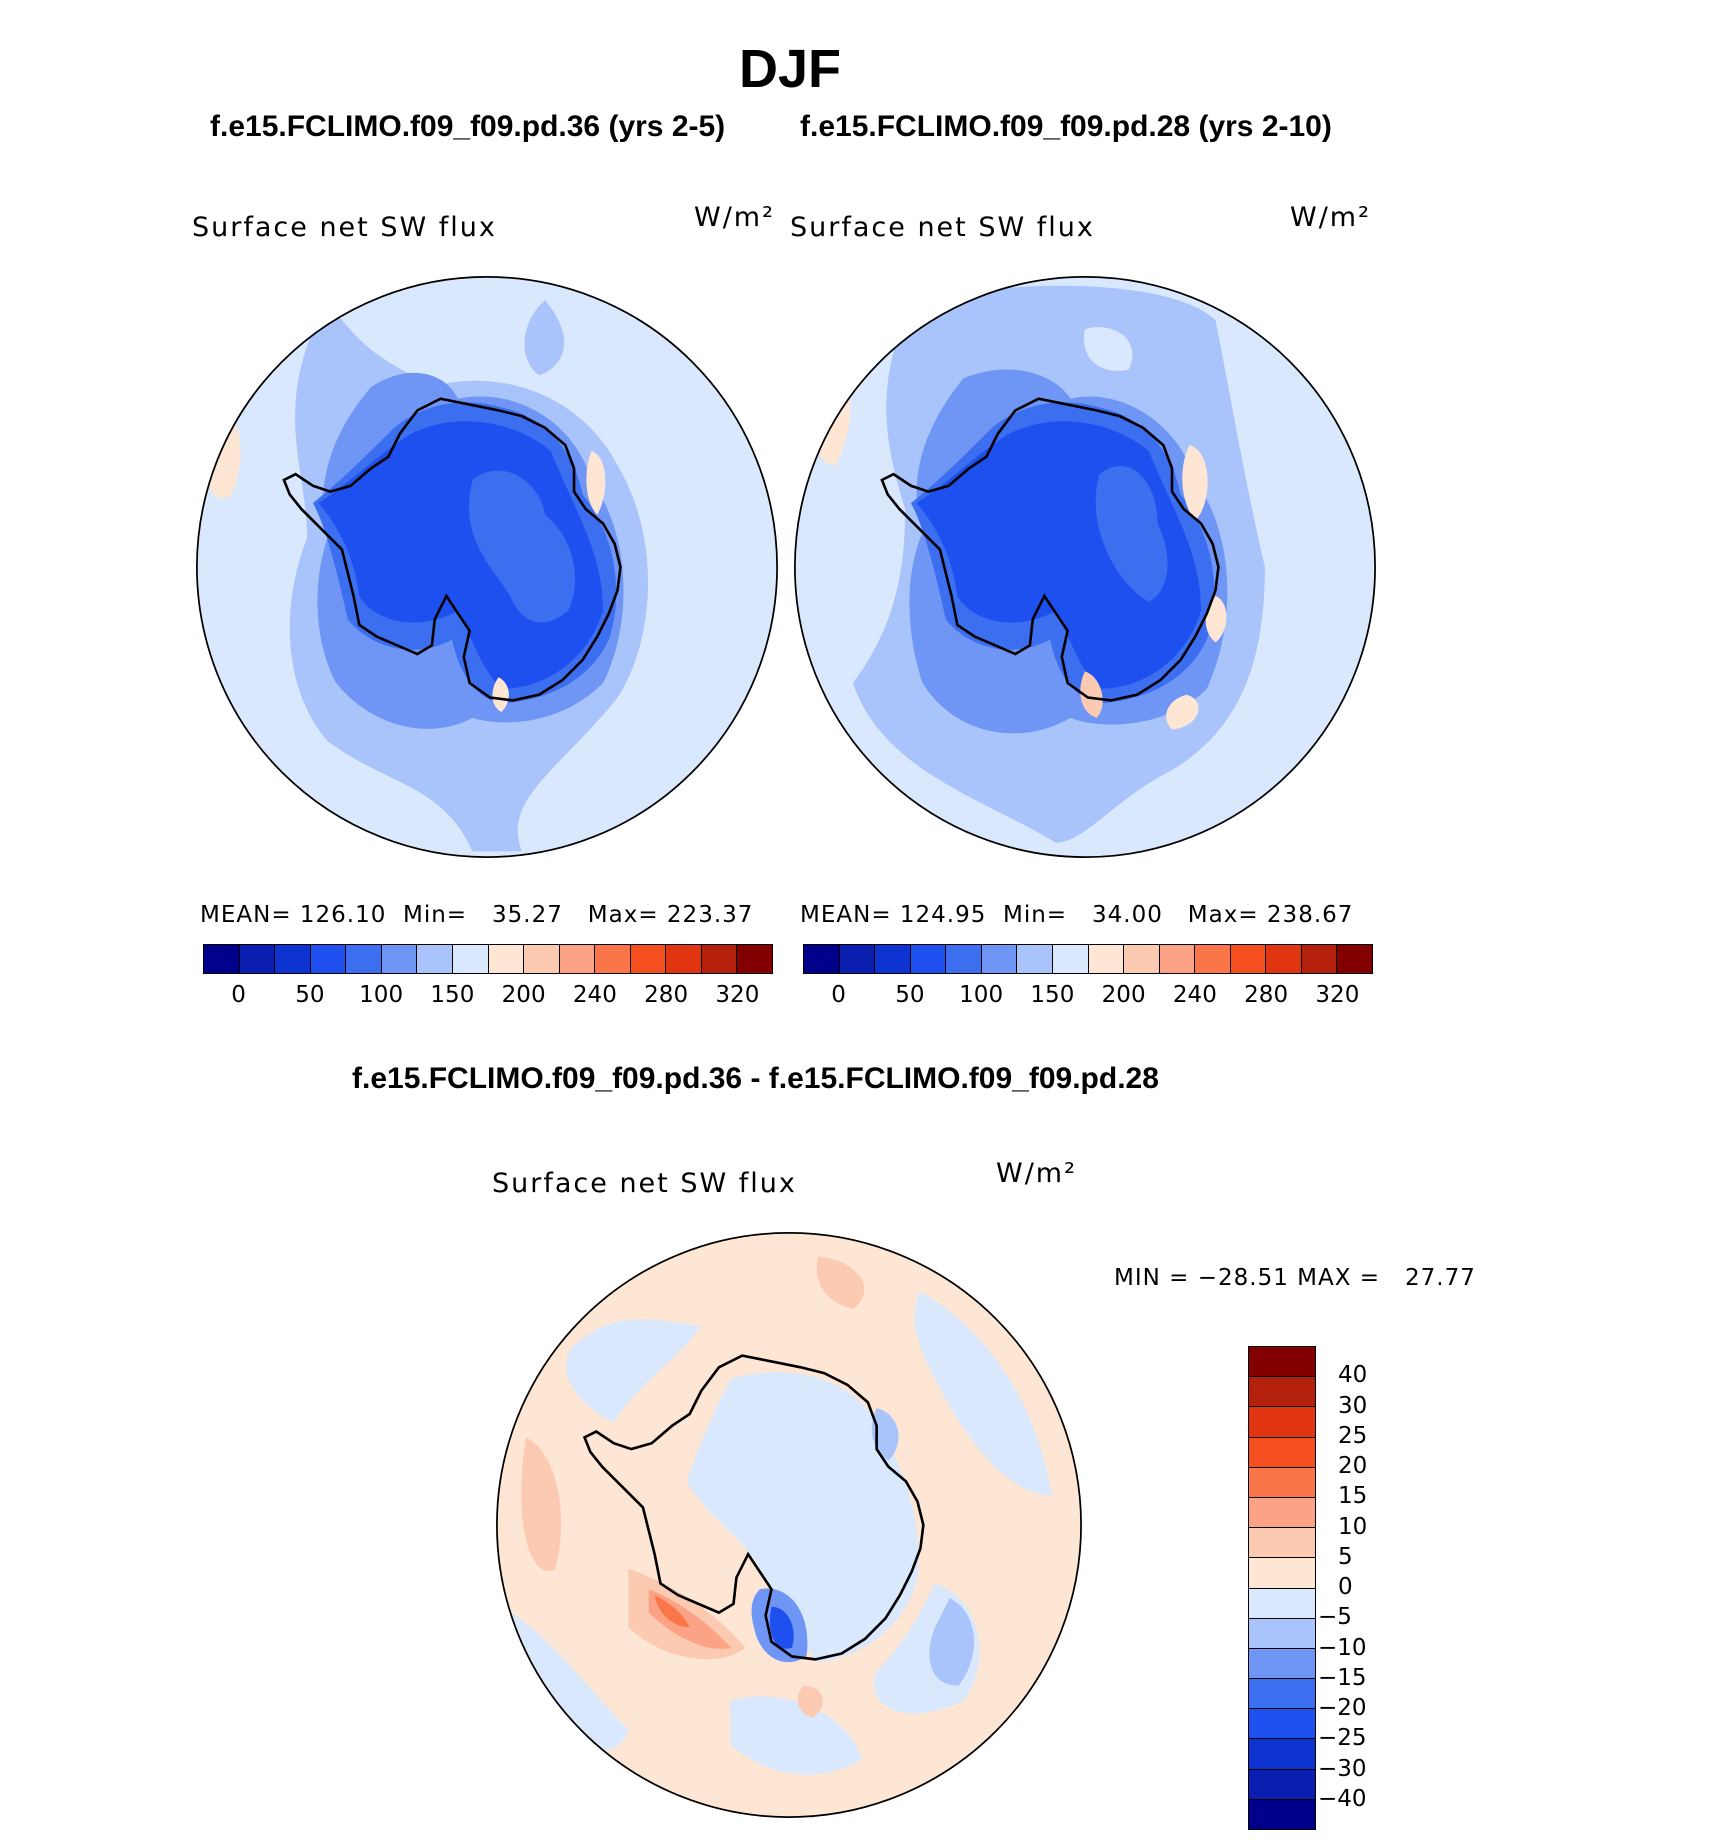 Image resolution: width=1710 pixels, height=1840 pixels. I want to click on colorbar-left-tick-label: 50, so click(310, 995).